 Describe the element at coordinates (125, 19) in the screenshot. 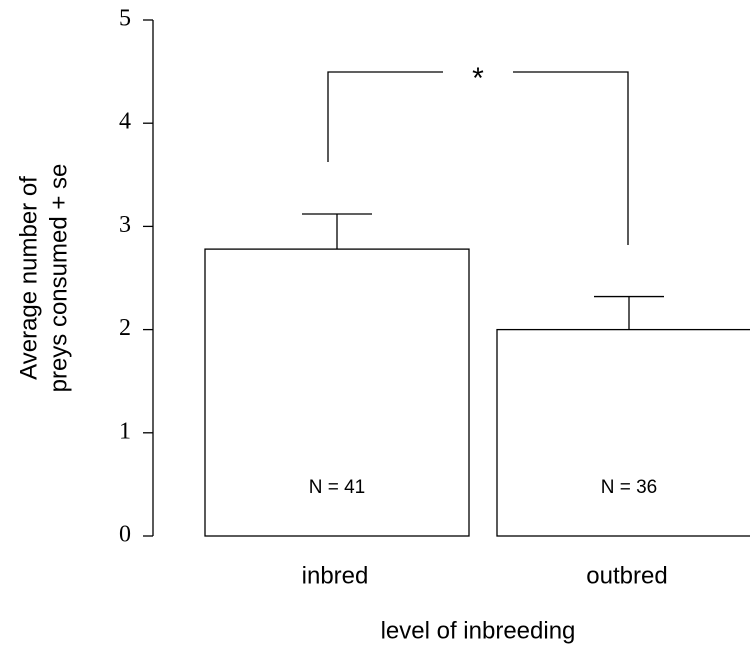

I see `y-tick-label: 5` at that location.